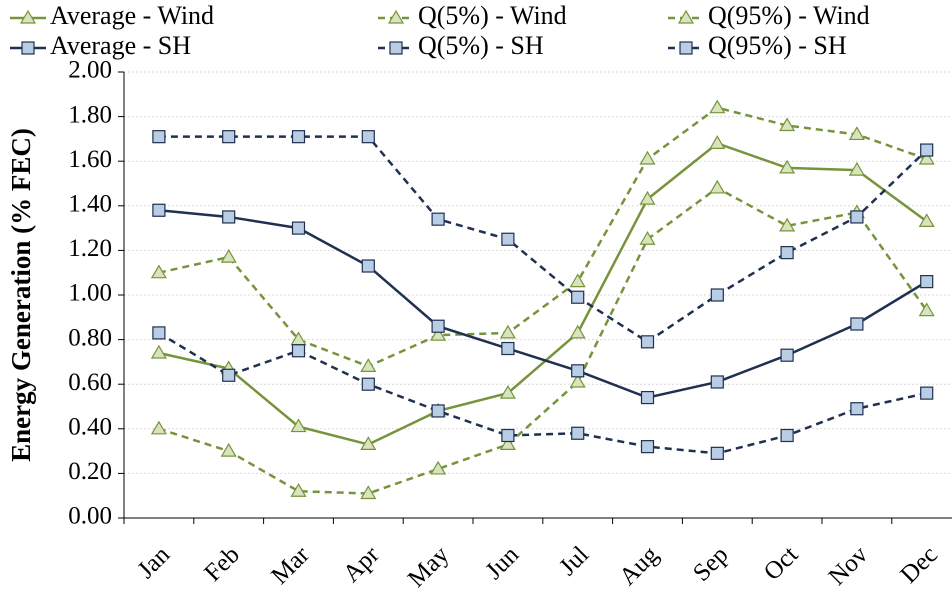 The height and width of the screenshot is (594, 952). I want to click on x-tick-label: Sep, so click(711, 564).